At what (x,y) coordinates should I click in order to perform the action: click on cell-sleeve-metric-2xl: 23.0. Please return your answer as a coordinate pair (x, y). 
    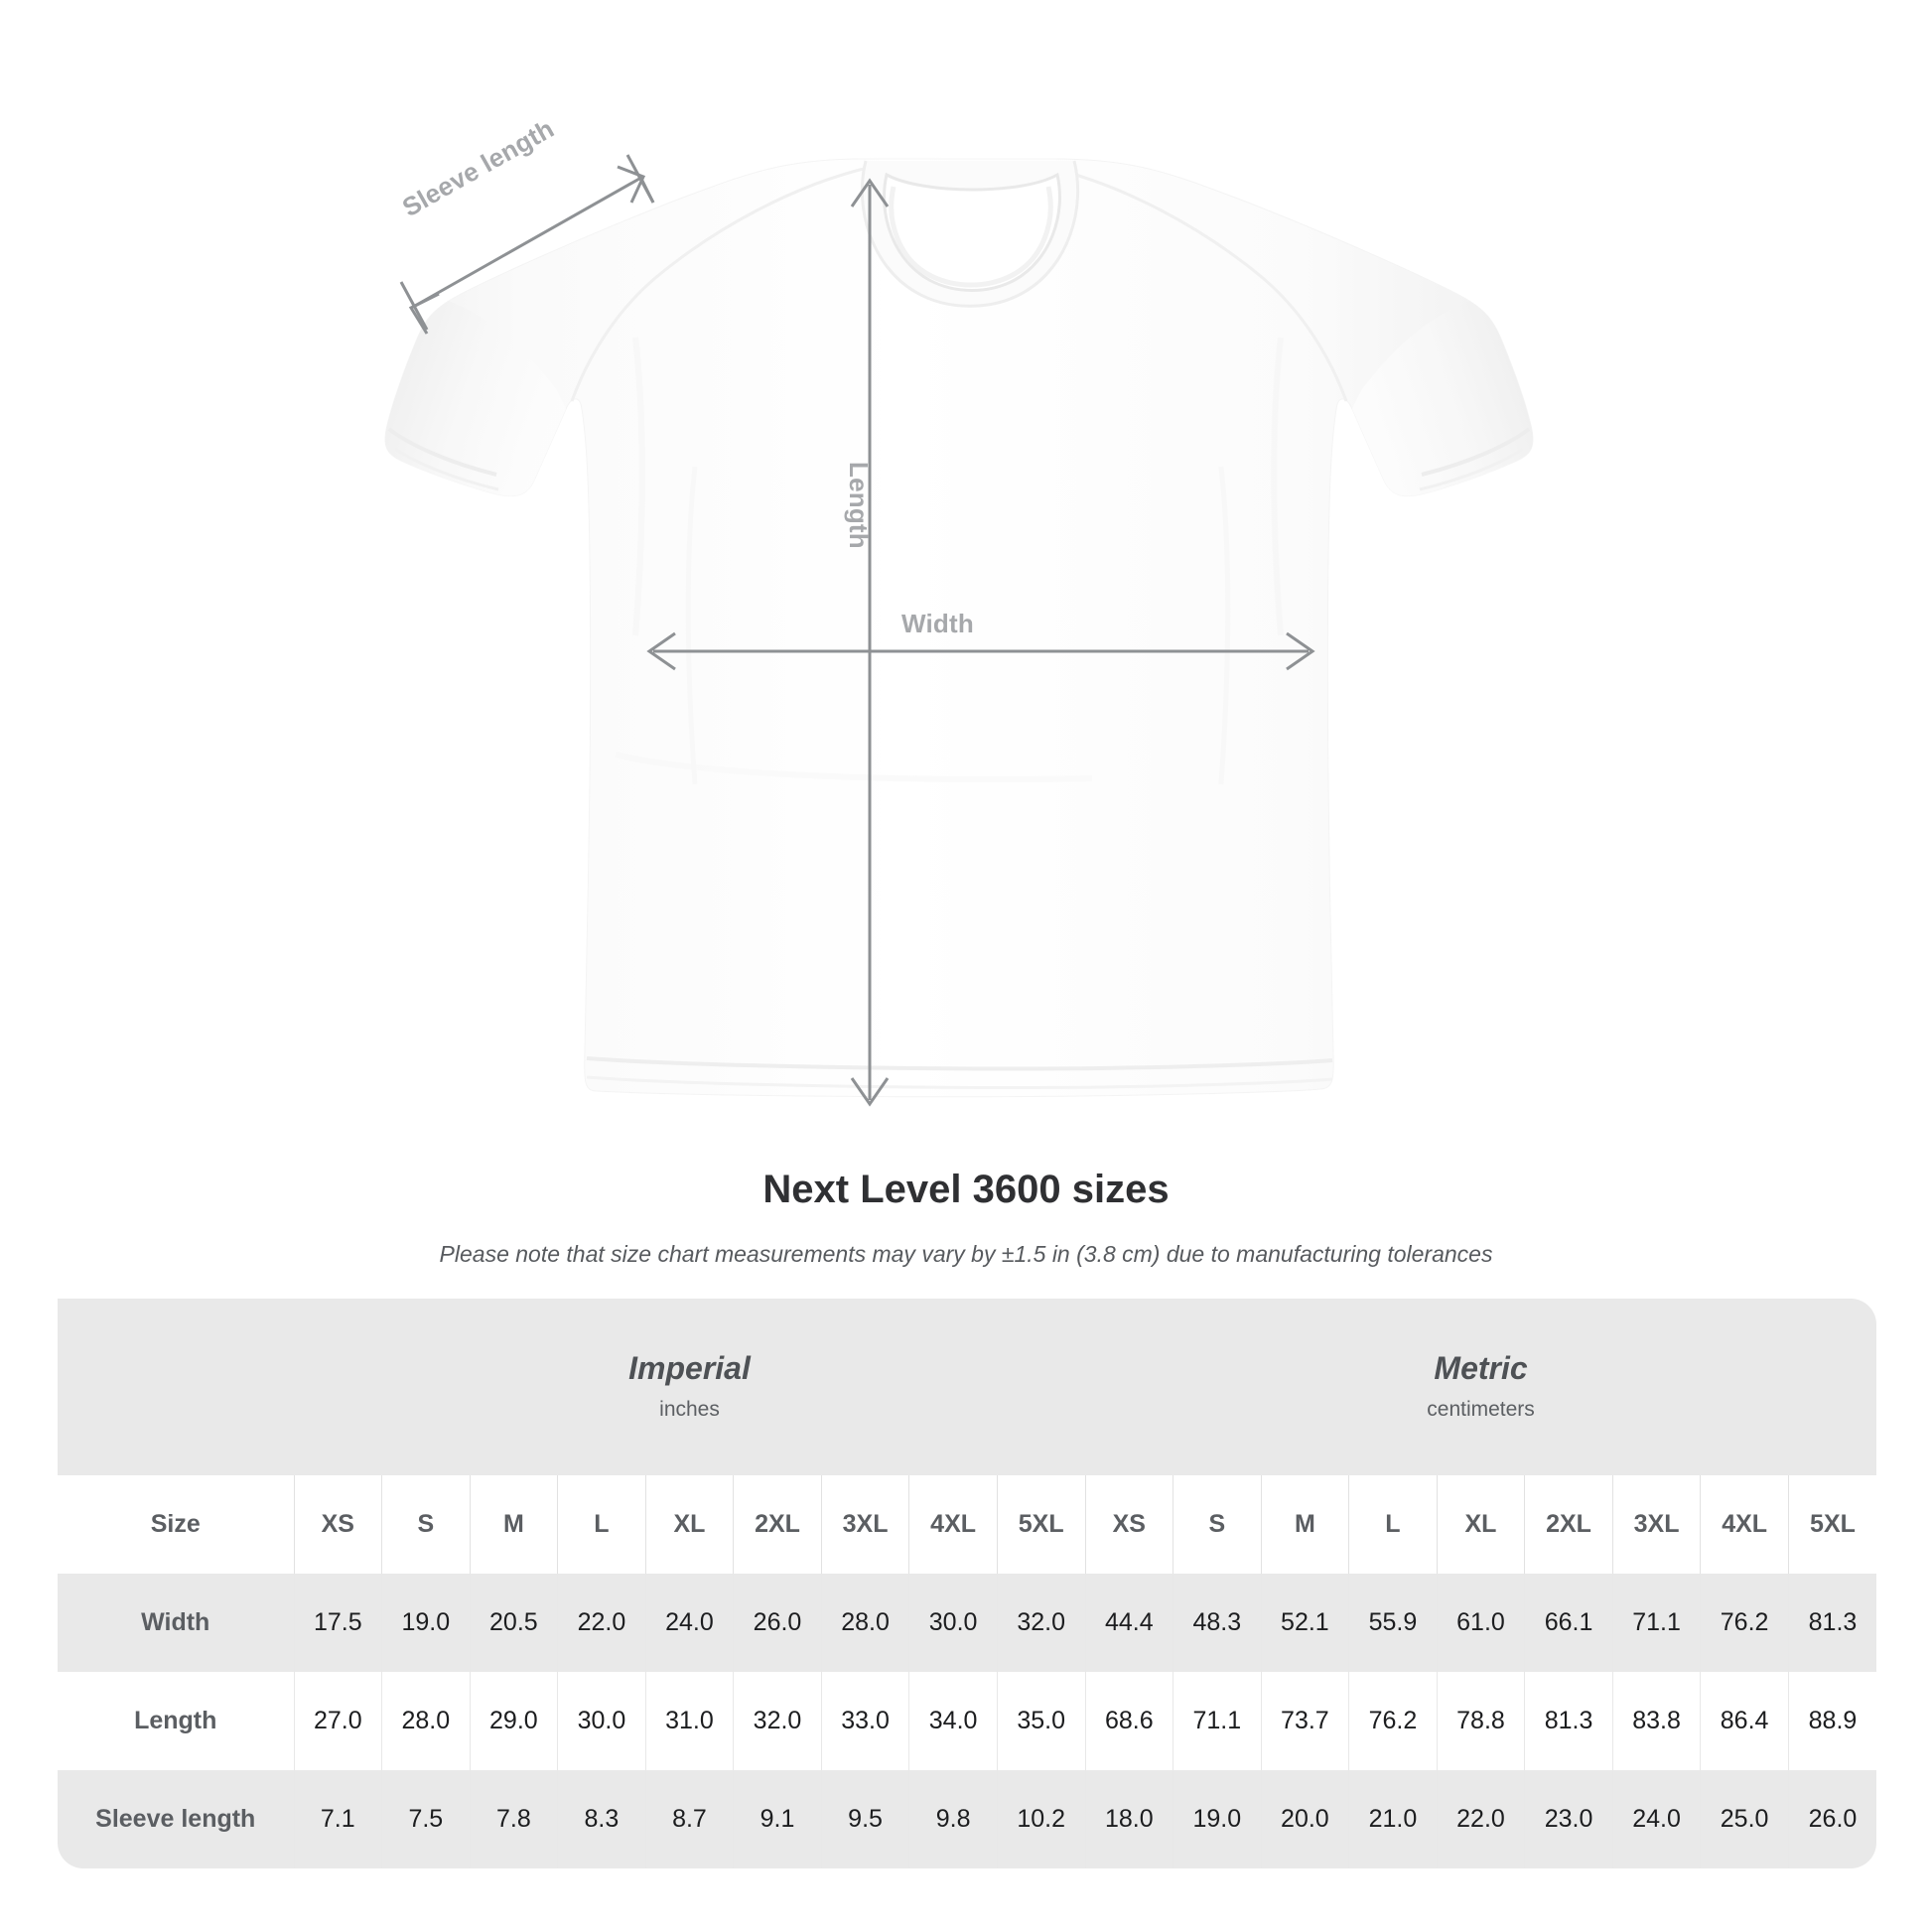
    Looking at the image, I should click on (1568, 1819).